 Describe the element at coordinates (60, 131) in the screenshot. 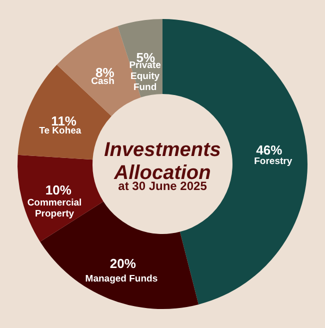

I see `slice-label: Te Kohea` at that location.